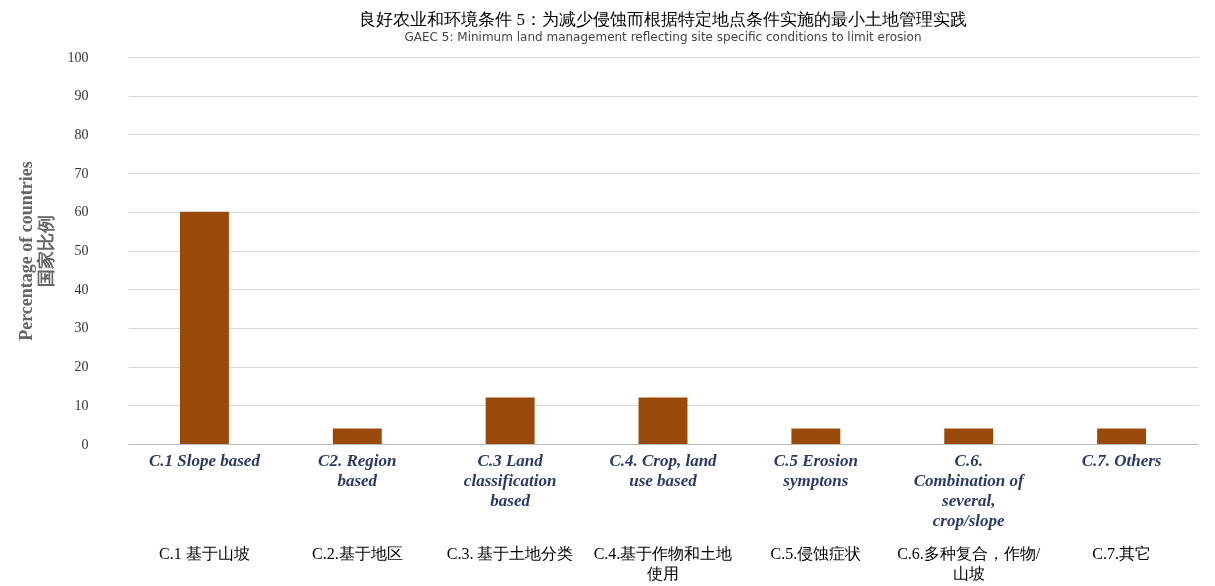 The width and height of the screenshot is (1215, 586). Describe the element at coordinates (663, 37) in the screenshot. I see `chart-subtitle: GAEC 5: Minimum land management reflecting site specific conditions to limit erosion` at that location.